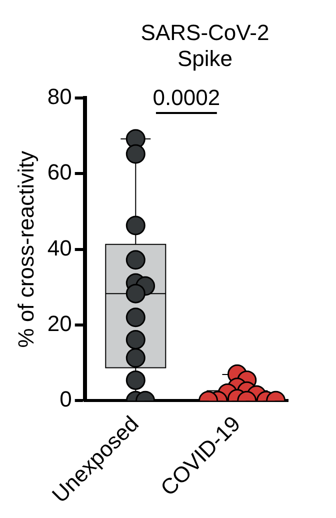 Image resolution: width=336 pixels, height=518 pixels. I want to click on y-tick-label: 60, so click(59, 172).